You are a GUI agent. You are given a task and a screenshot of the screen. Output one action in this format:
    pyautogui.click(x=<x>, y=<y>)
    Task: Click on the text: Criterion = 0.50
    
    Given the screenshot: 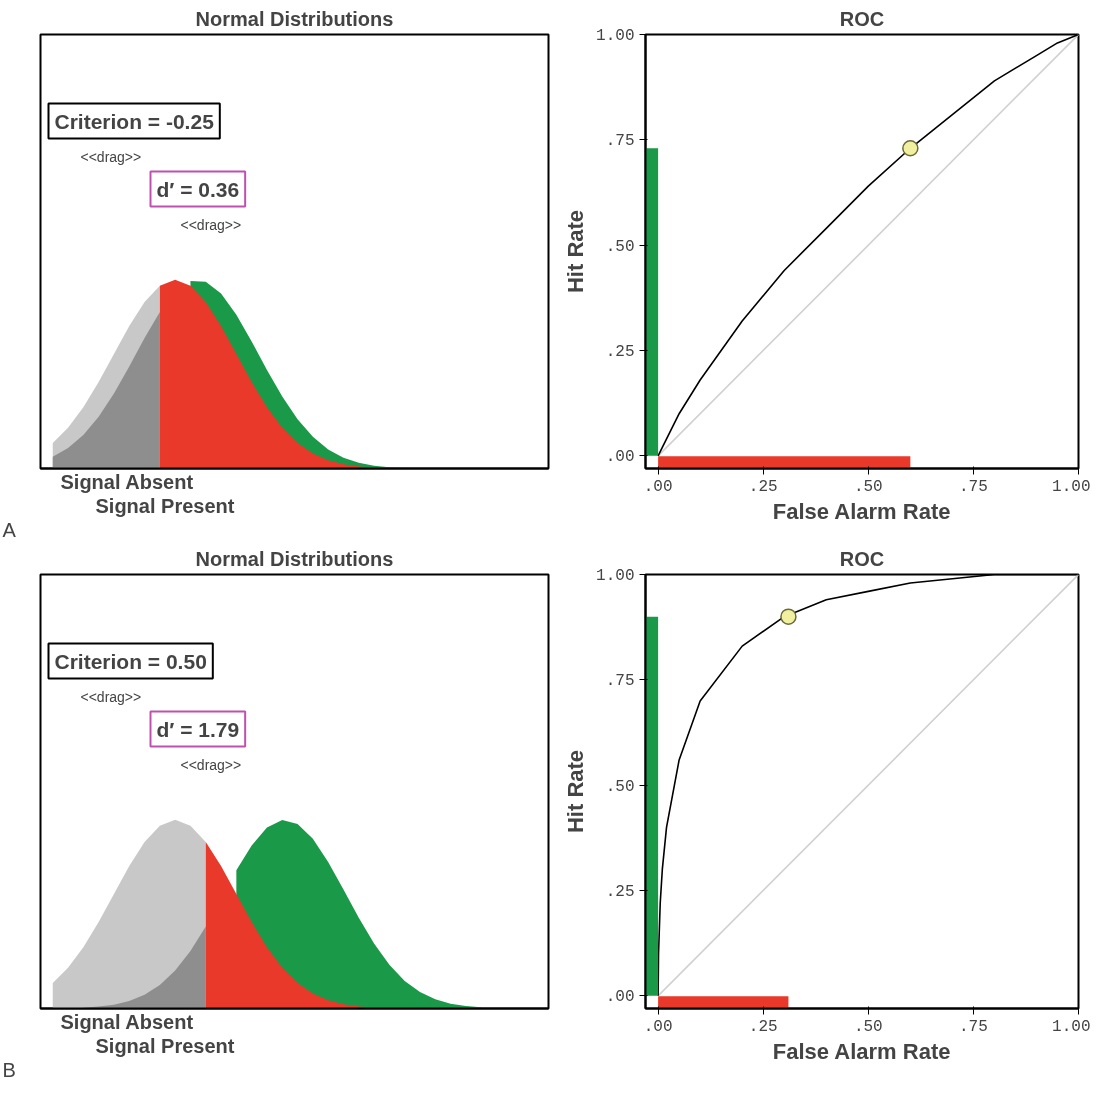 What is the action you would take?
    pyautogui.click(x=130, y=661)
    